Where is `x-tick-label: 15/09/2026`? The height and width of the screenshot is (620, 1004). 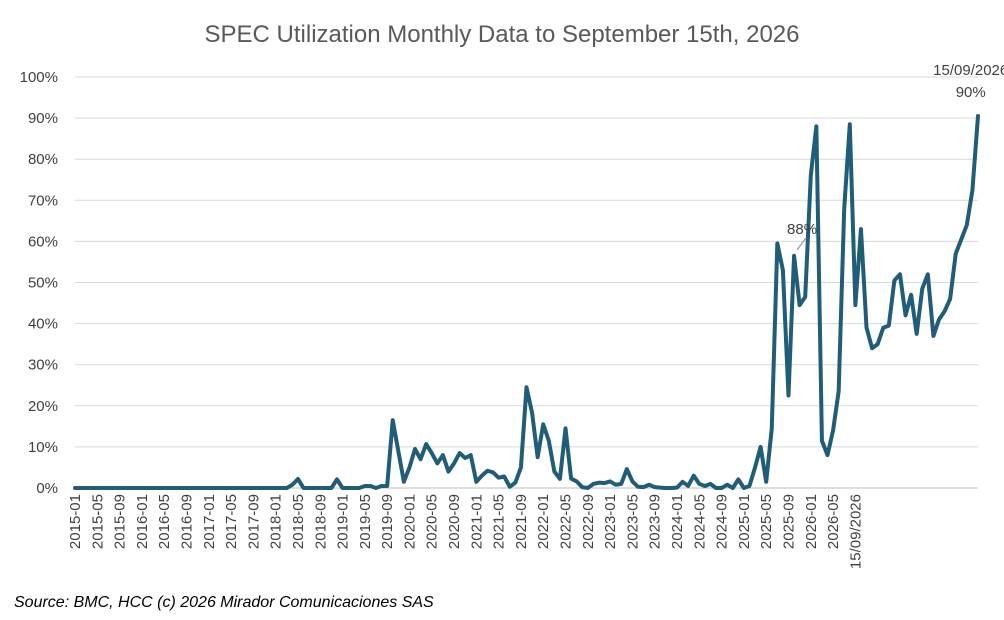 x-tick-label: 15/09/2026 is located at coordinates (855, 531).